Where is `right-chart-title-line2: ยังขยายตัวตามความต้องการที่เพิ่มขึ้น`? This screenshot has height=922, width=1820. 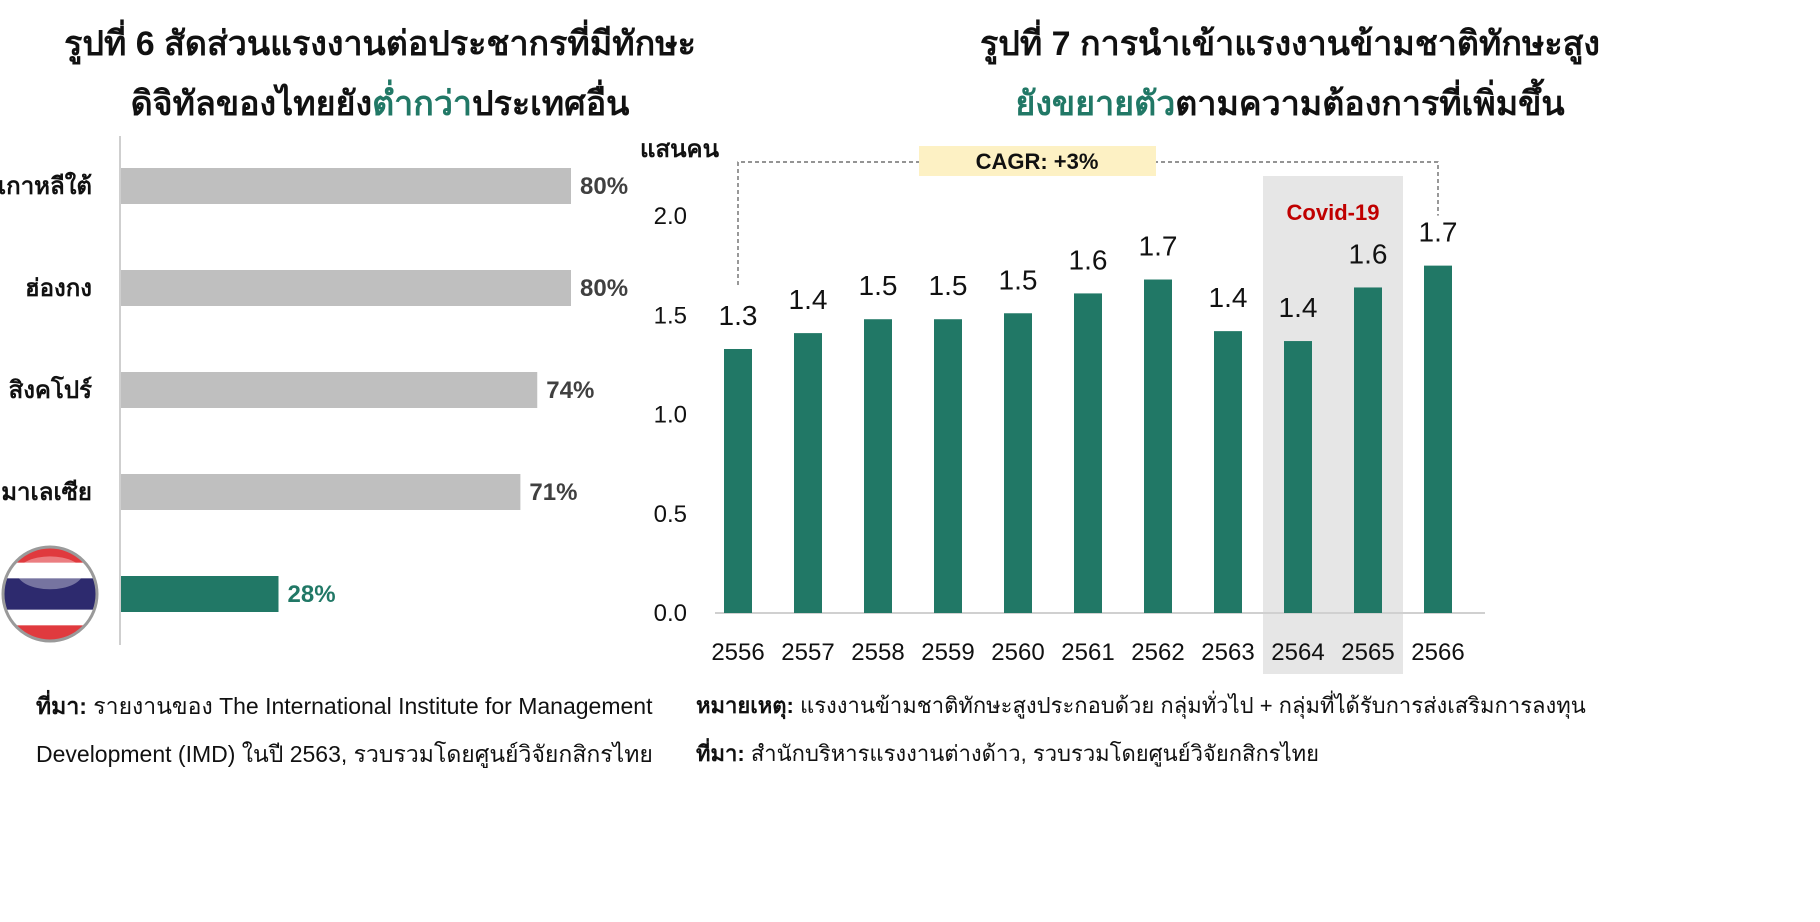
right-chart-title-line2: ยังขยายตัวตามความต้องการที่เพิ่มขึ้น is located at coordinates (1290, 104).